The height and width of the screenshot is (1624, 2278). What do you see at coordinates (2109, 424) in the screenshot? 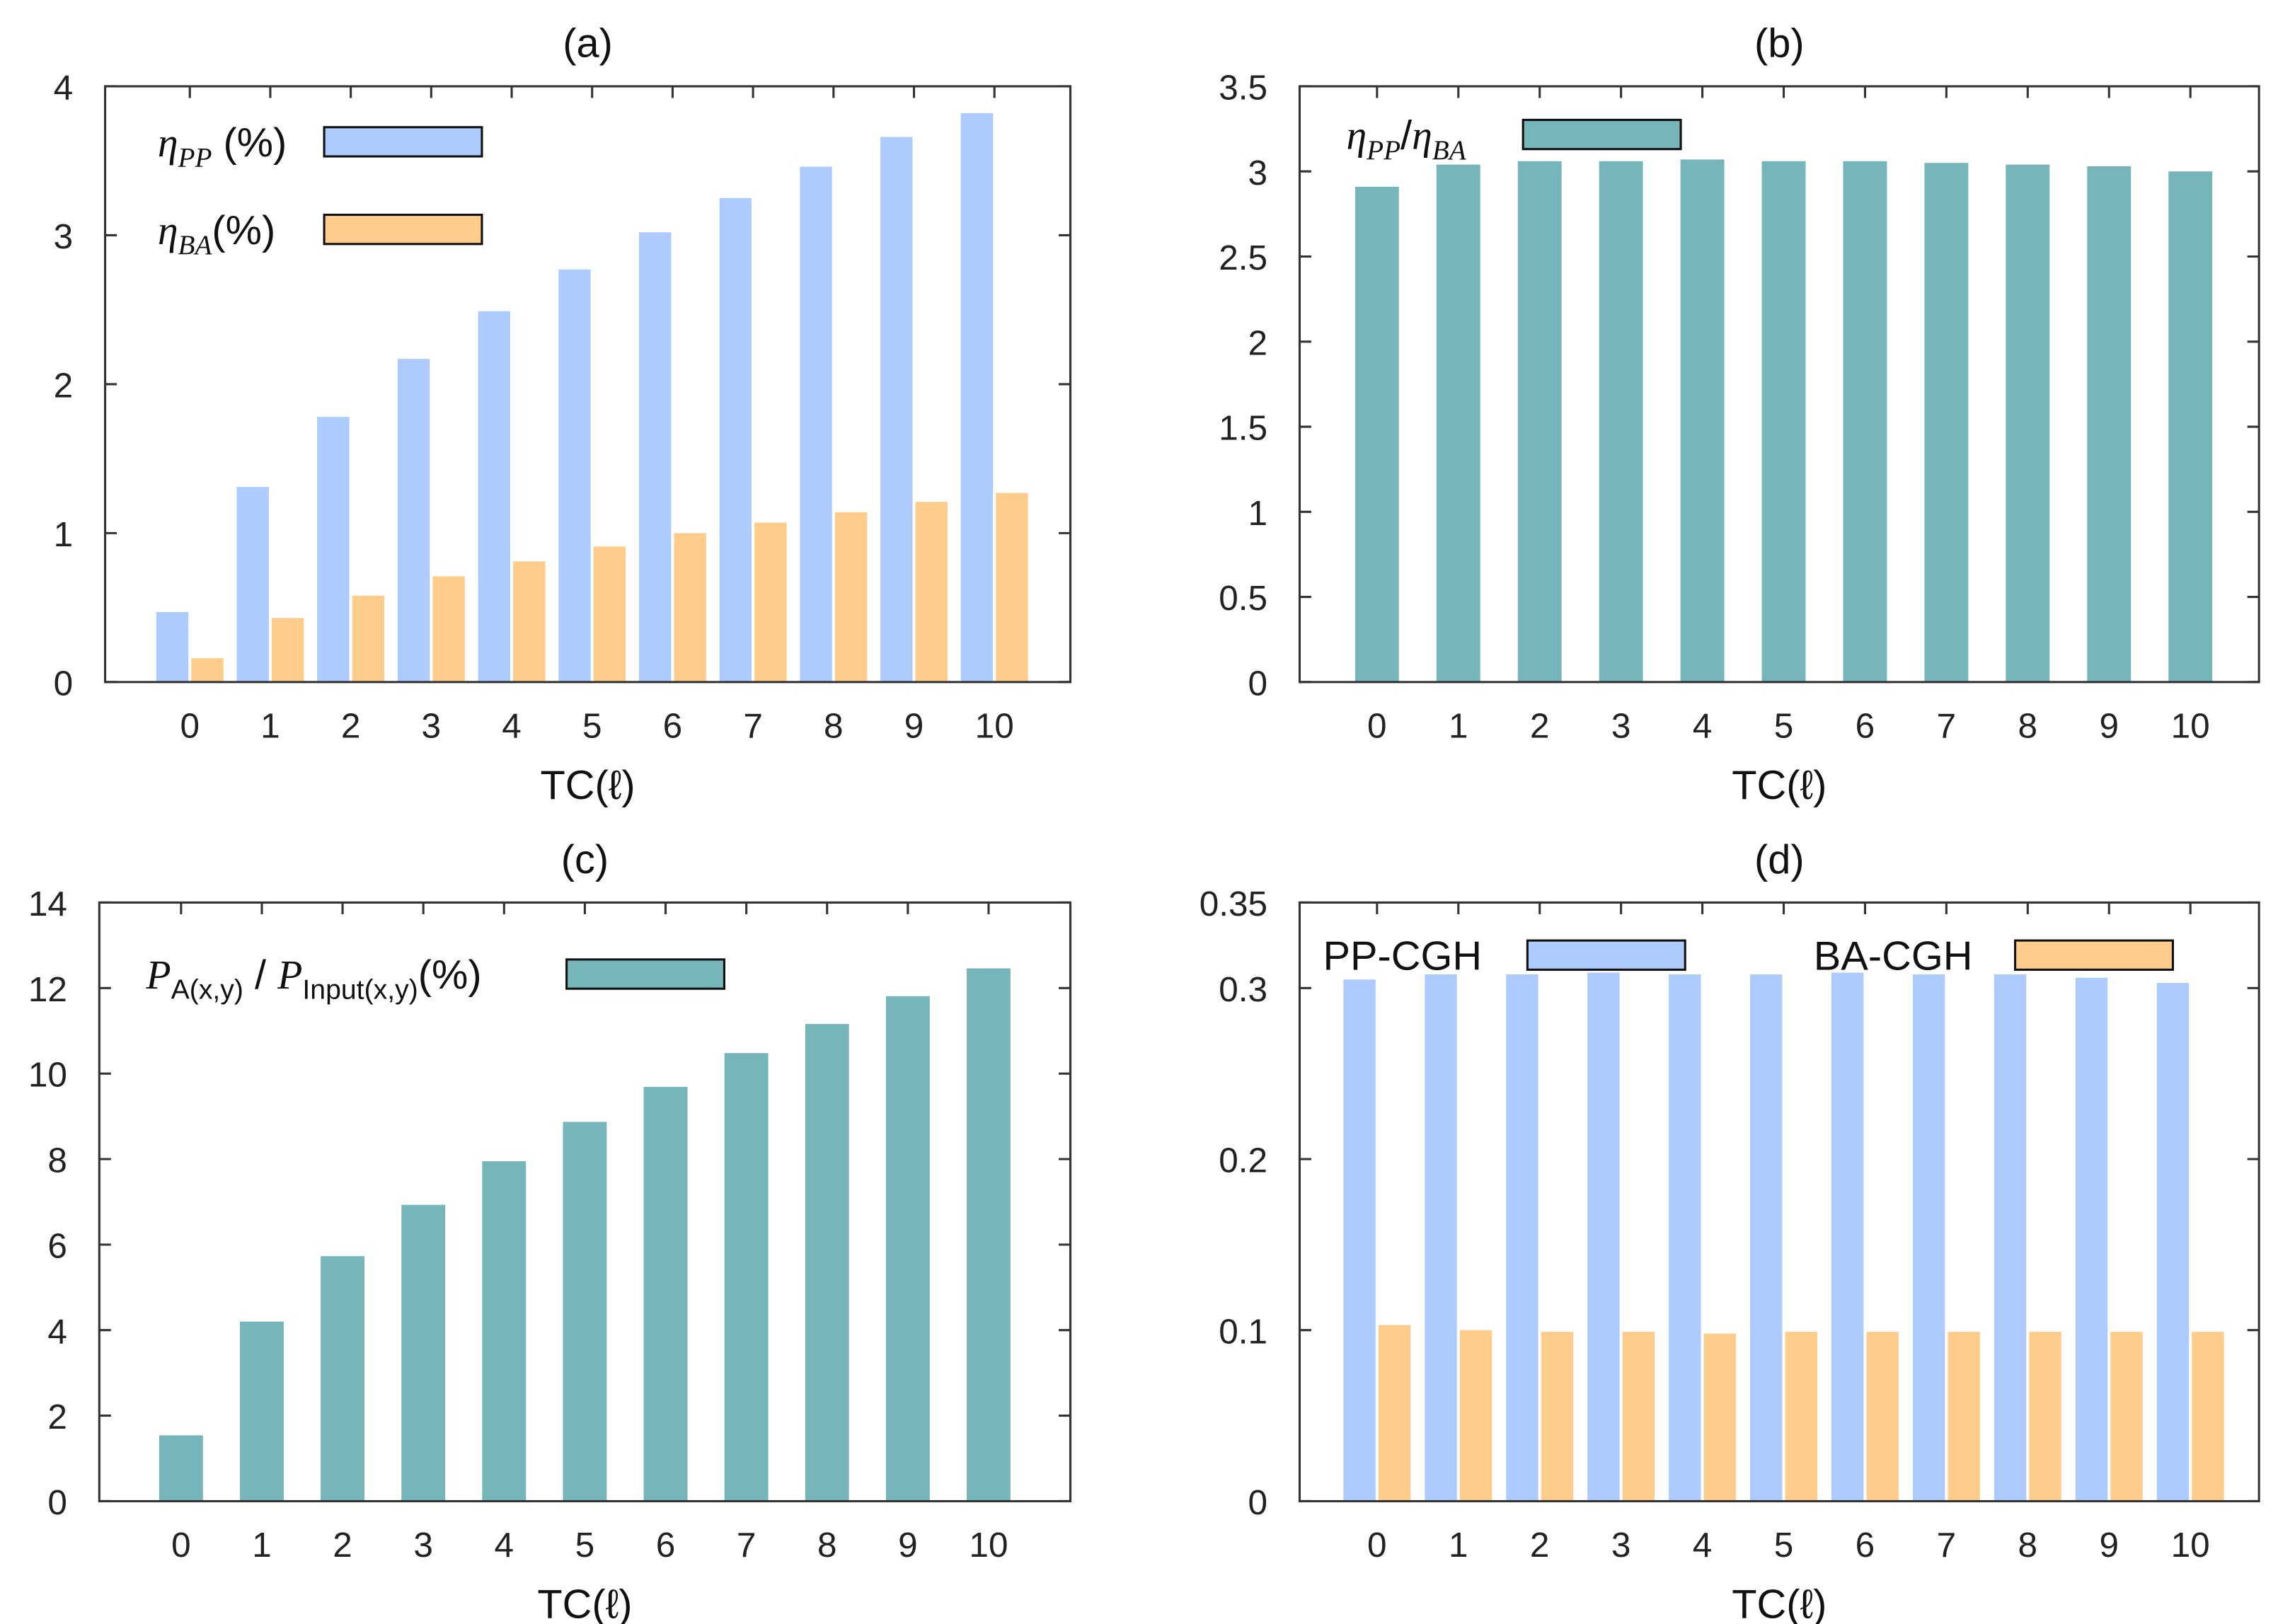
I see `bar-b--PP-BA-9` at bounding box center [2109, 424].